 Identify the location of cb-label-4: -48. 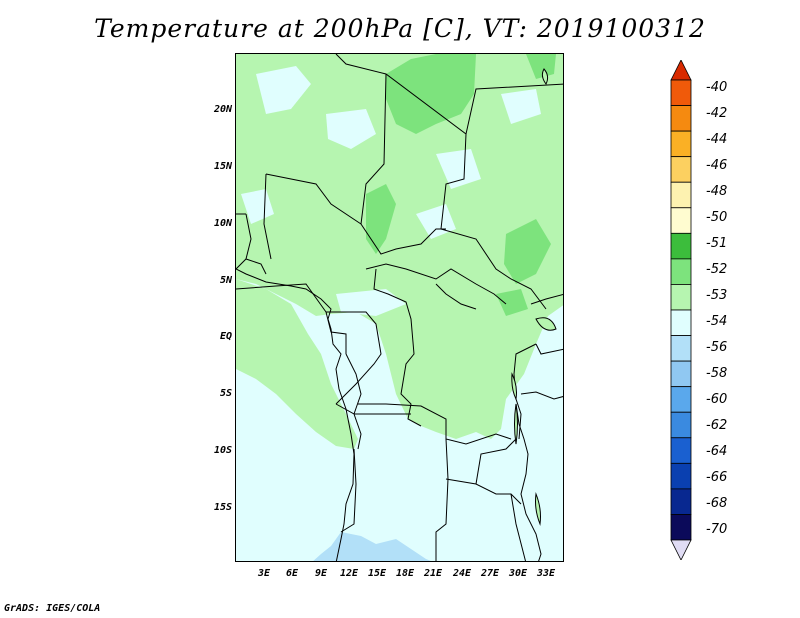
(717, 191).